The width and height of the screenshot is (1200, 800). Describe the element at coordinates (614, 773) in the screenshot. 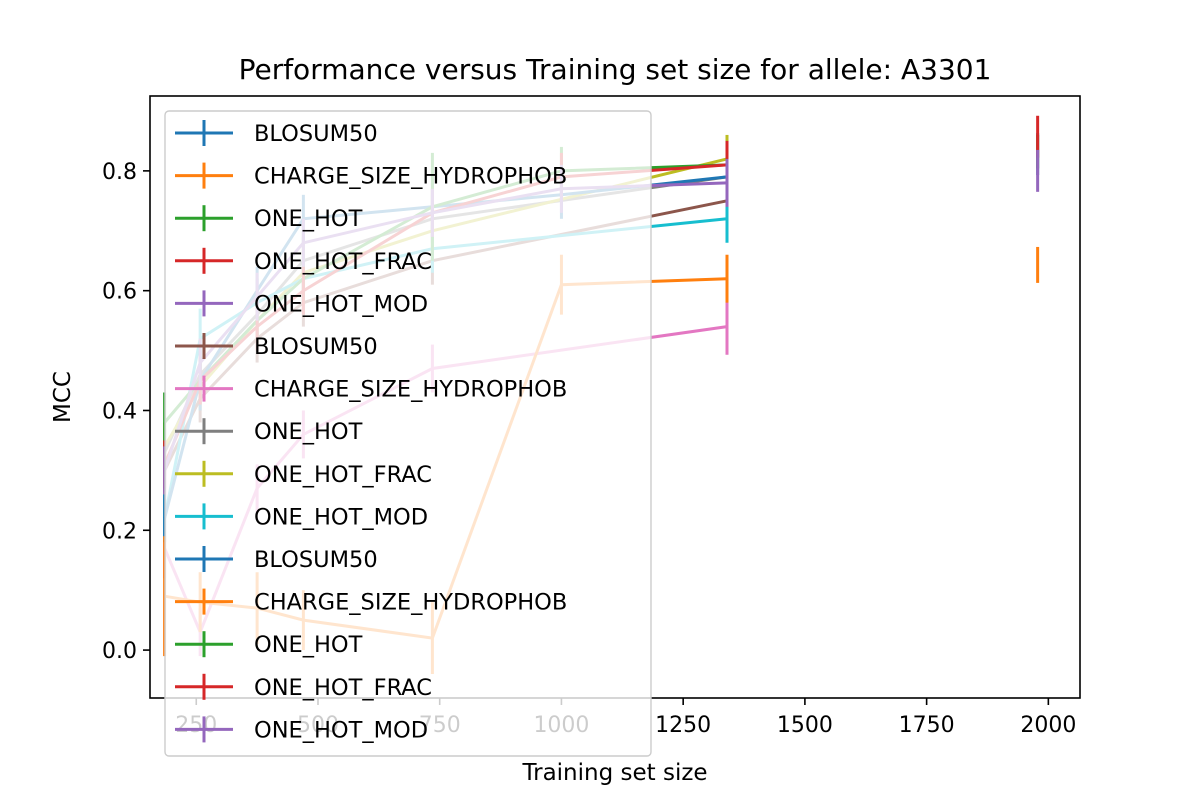

I see `x-axis-label: Training set size` at that location.